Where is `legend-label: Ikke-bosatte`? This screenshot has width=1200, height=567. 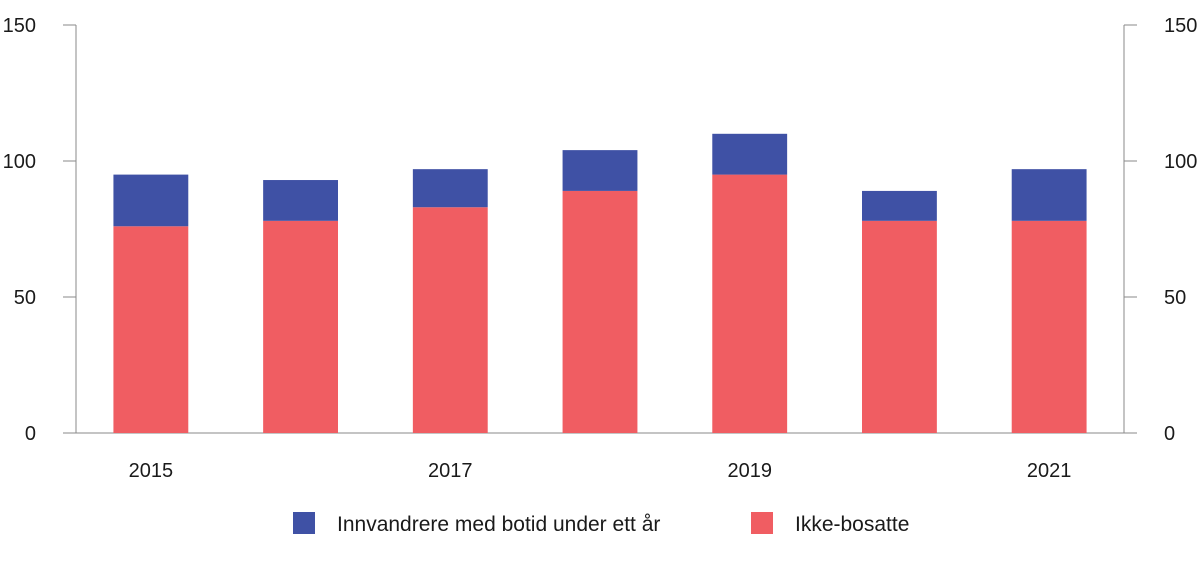 legend-label: Ikke-bosatte is located at coordinates (852, 524).